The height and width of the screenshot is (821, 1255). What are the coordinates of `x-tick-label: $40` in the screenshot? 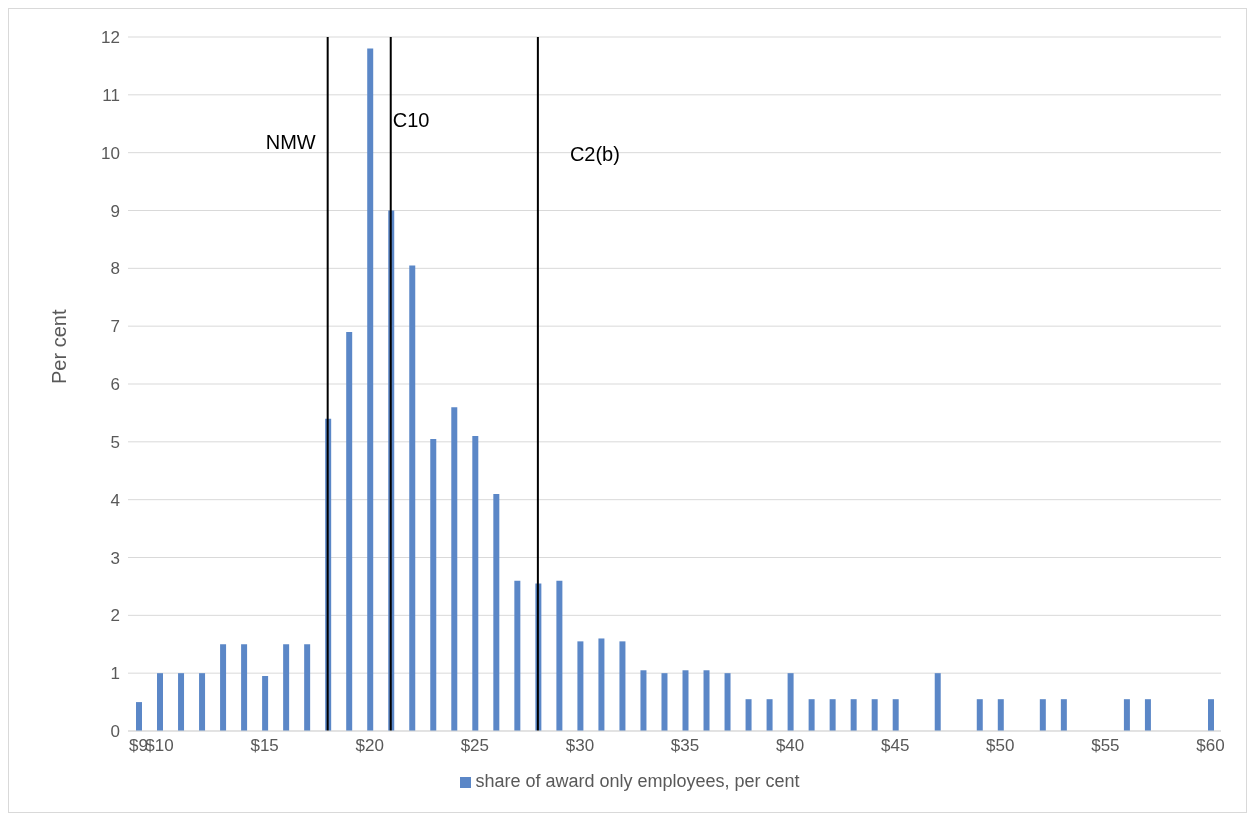 It's located at (790, 746).